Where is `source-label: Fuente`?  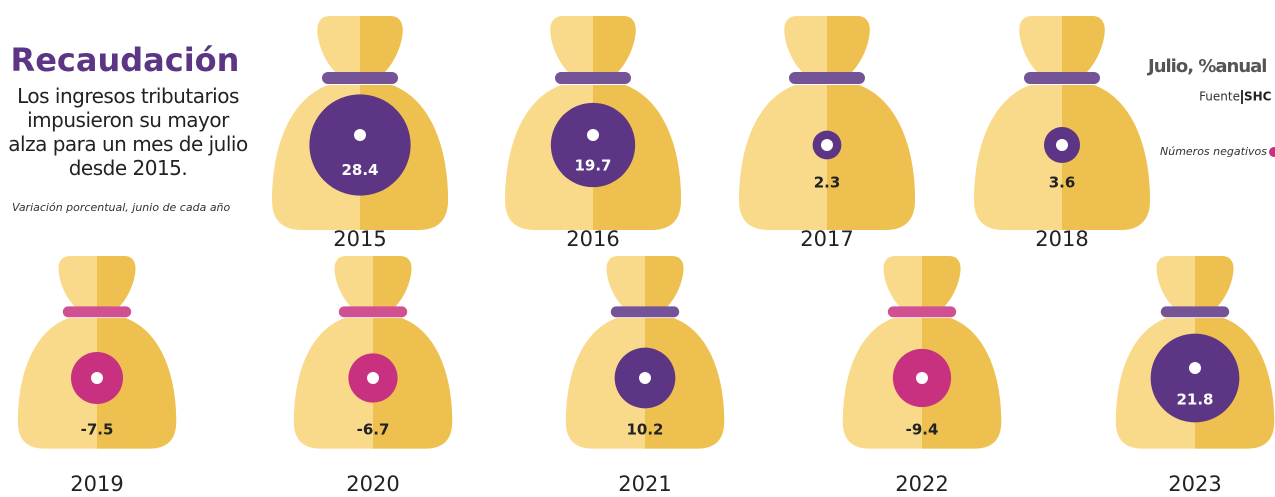 source-label: Fuente is located at coordinates (1219, 97).